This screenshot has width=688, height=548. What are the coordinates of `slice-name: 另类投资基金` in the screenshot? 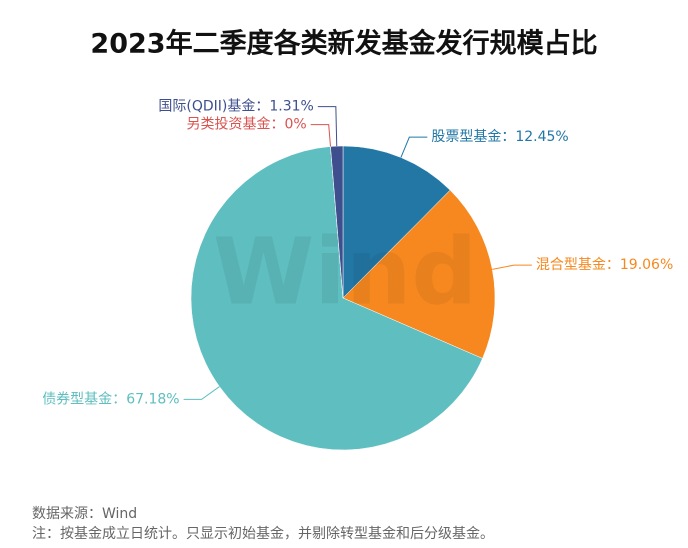 It's located at (228, 124).